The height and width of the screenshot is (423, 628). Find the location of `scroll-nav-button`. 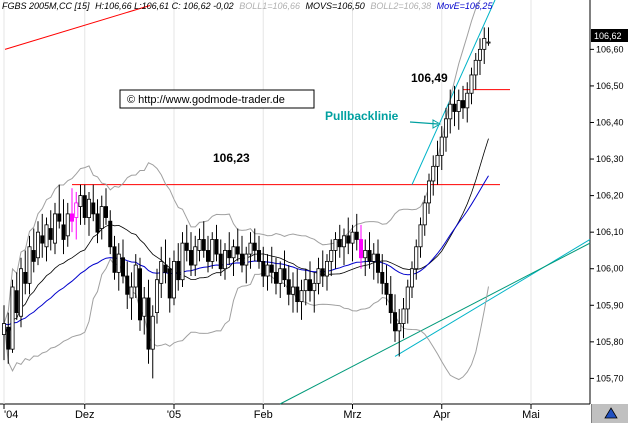

scroll-nav-button is located at coordinates (609, 413).